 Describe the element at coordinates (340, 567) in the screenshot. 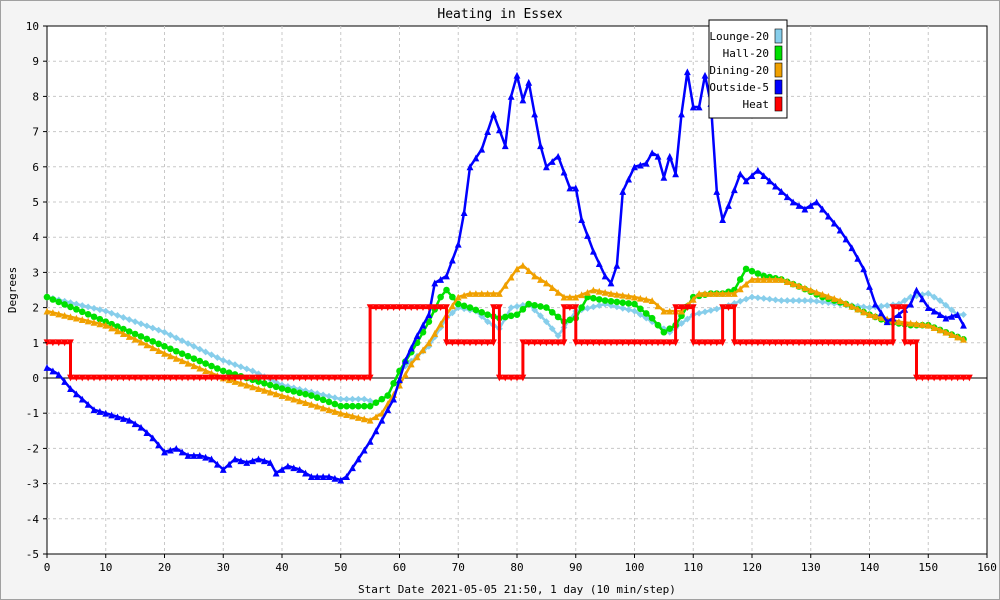

I see `x-tick-label: 50` at that location.